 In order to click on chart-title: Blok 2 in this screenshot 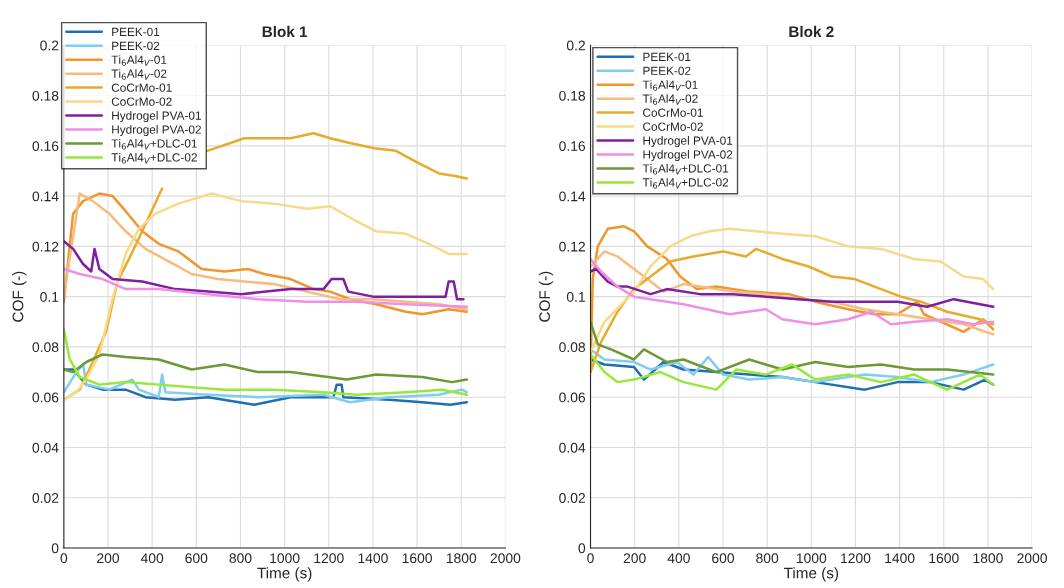, I will do `click(811, 31)`.